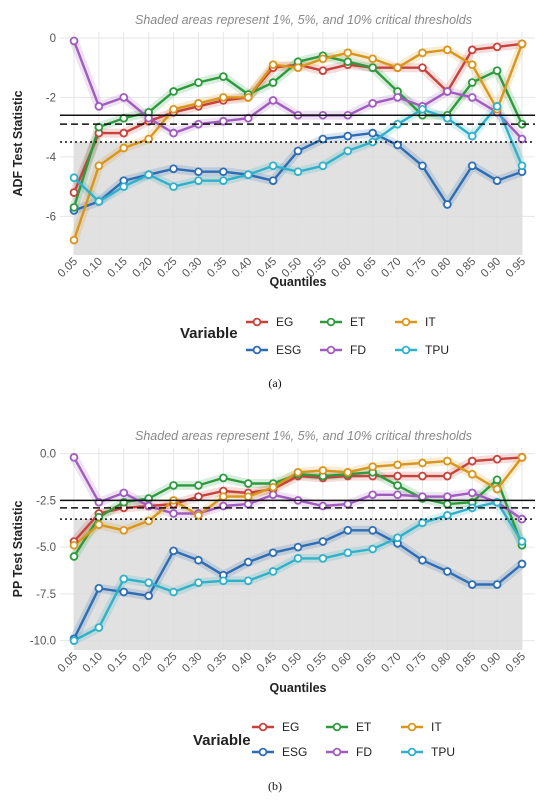 The width and height of the screenshot is (550, 806). I want to click on panel-label: (a), so click(274, 383).